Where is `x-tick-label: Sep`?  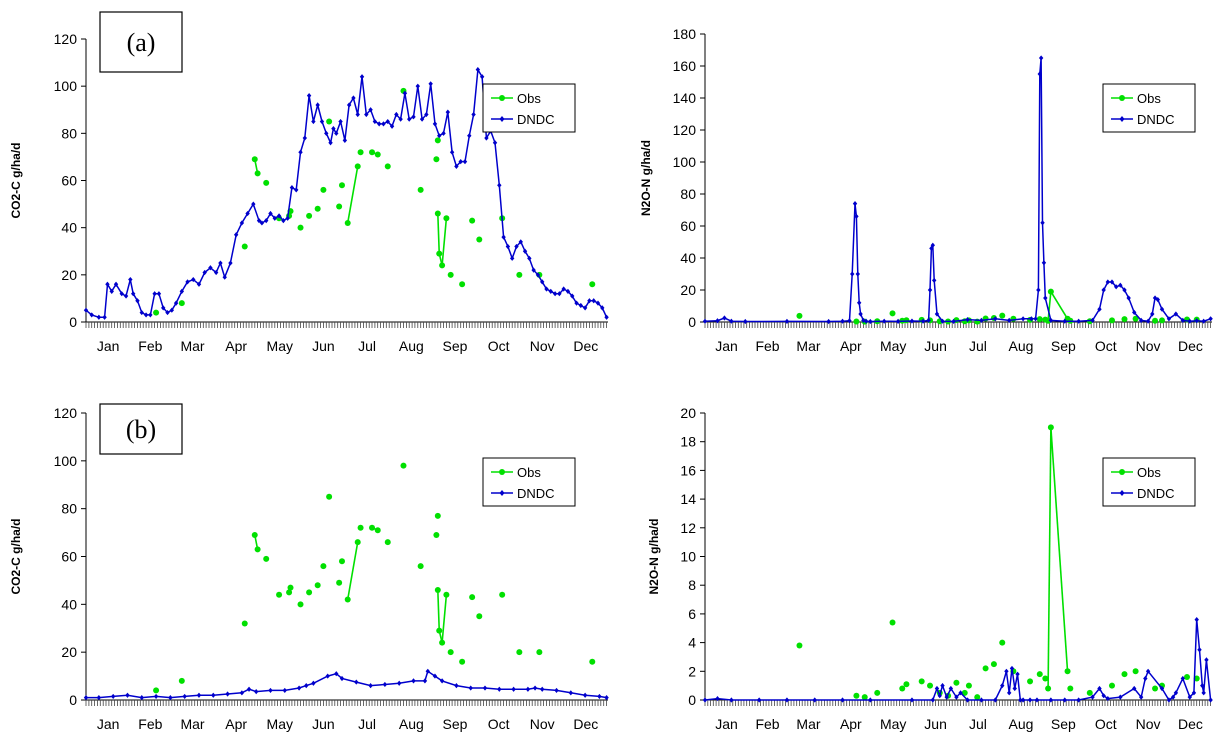
x-tick-label: Sep is located at coordinates (455, 346).